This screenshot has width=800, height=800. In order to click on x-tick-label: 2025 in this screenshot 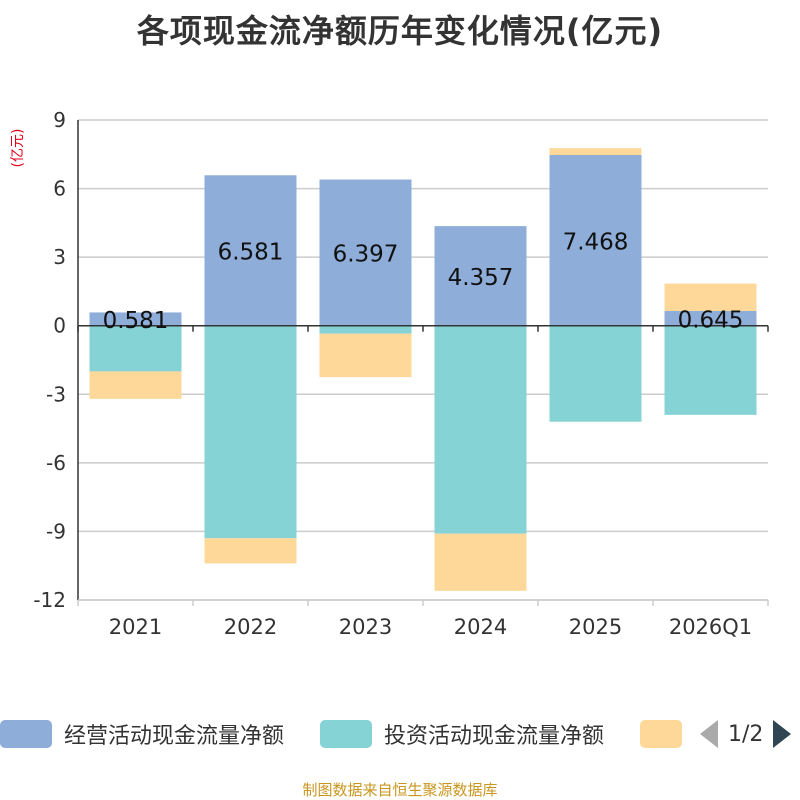, I will do `click(595, 627)`.